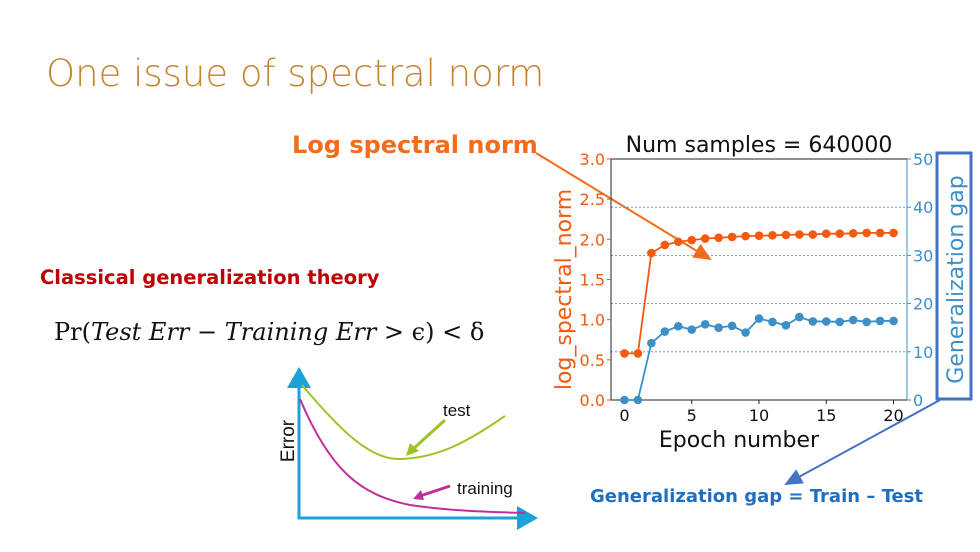  Describe the element at coordinates (428, 435) in the screenshot. I see `test-arrow` at that location.